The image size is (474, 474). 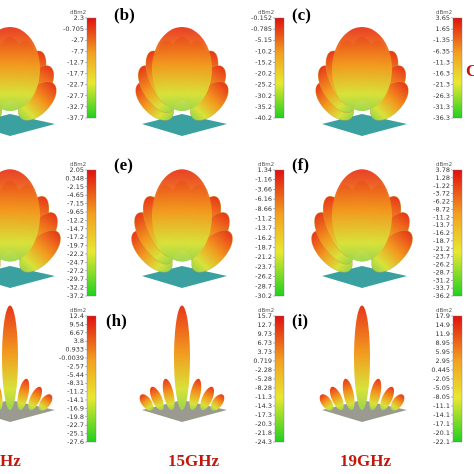 I want to click on panel-label: (b), so click(x=124, y=14).